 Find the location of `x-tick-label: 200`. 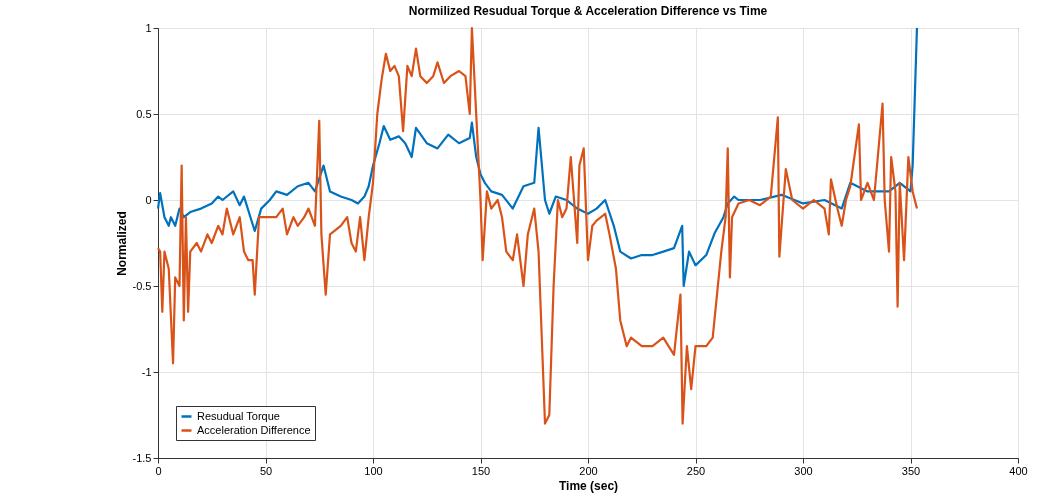

x-tick-label: 200 is located at coordinates (588, 470).